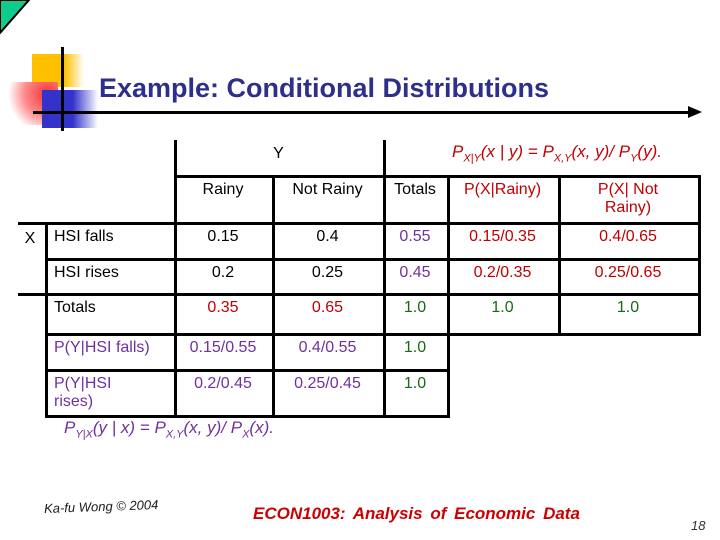 Image resolution: width=720 pixels, height=540 pixels. I want to click on row-label-hsi-falls: HSI falls, so click(84, 236).